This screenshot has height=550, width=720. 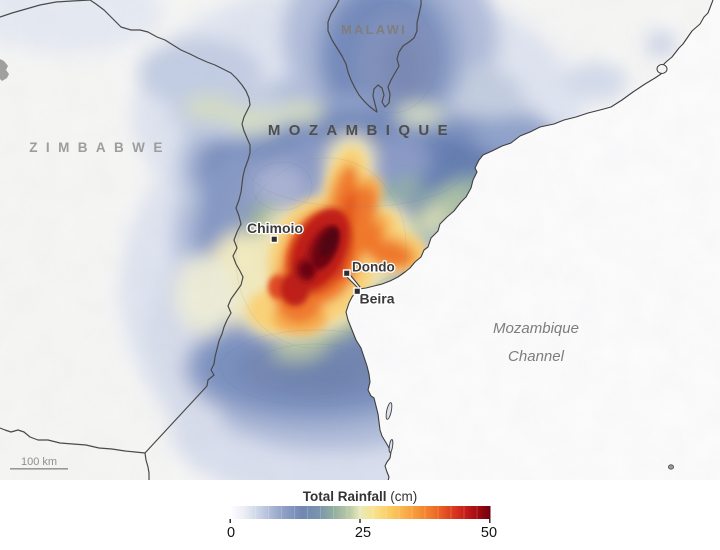 I want to click on svg-text: 100 km, so click(x=39, y=462).